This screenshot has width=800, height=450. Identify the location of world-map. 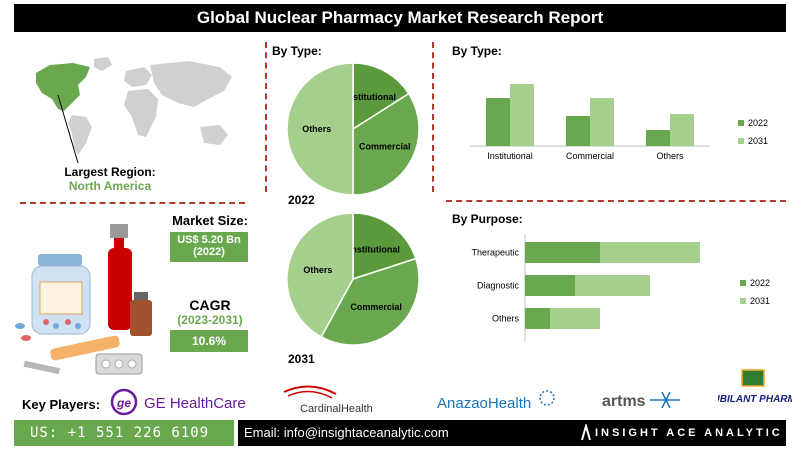
(134, 110).